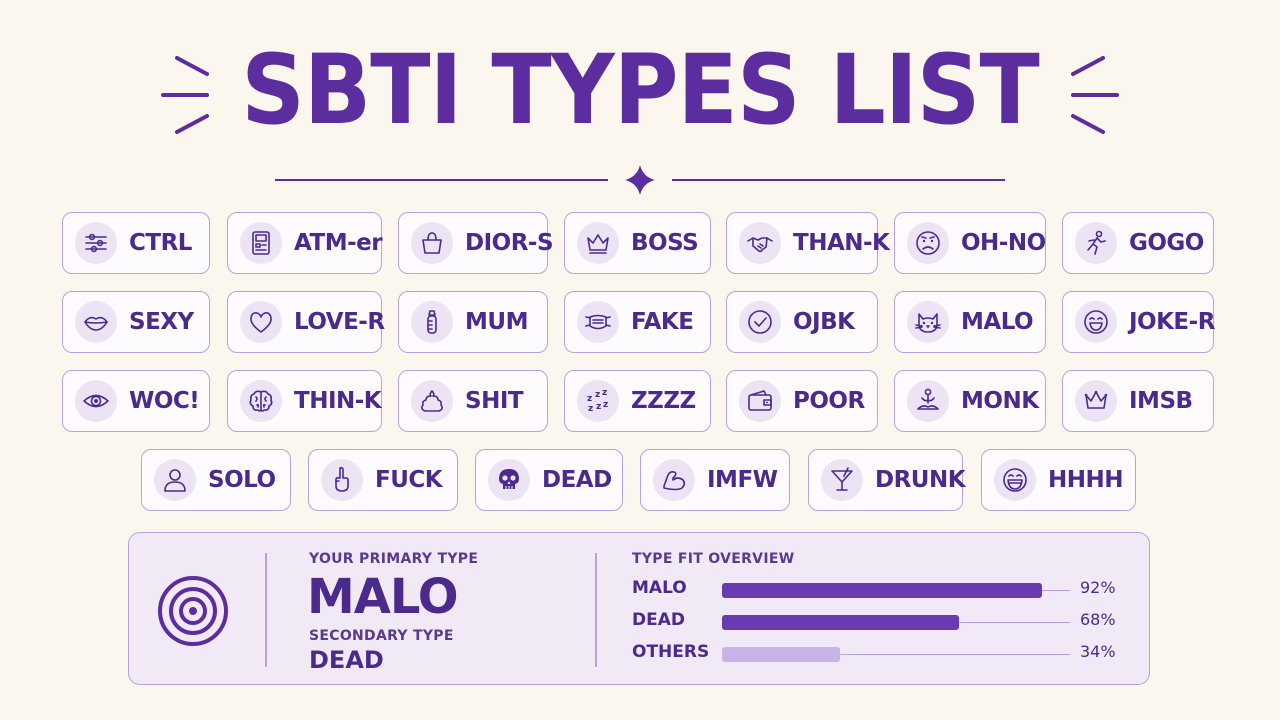 This screenshot has height=720, width=1280. I want to click on type-tile-dior-s: DIOR-S, so click(476, 243).